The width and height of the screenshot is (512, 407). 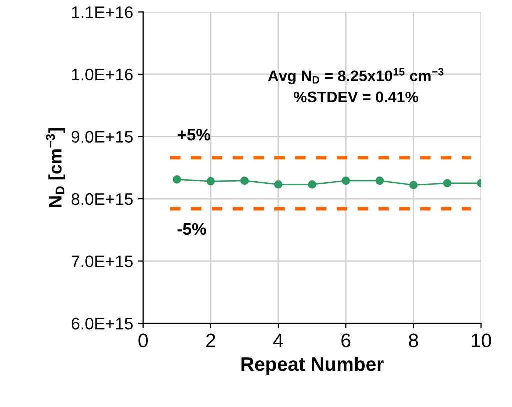 I want to click on annotation: -5%, so click(x=192, y=229).